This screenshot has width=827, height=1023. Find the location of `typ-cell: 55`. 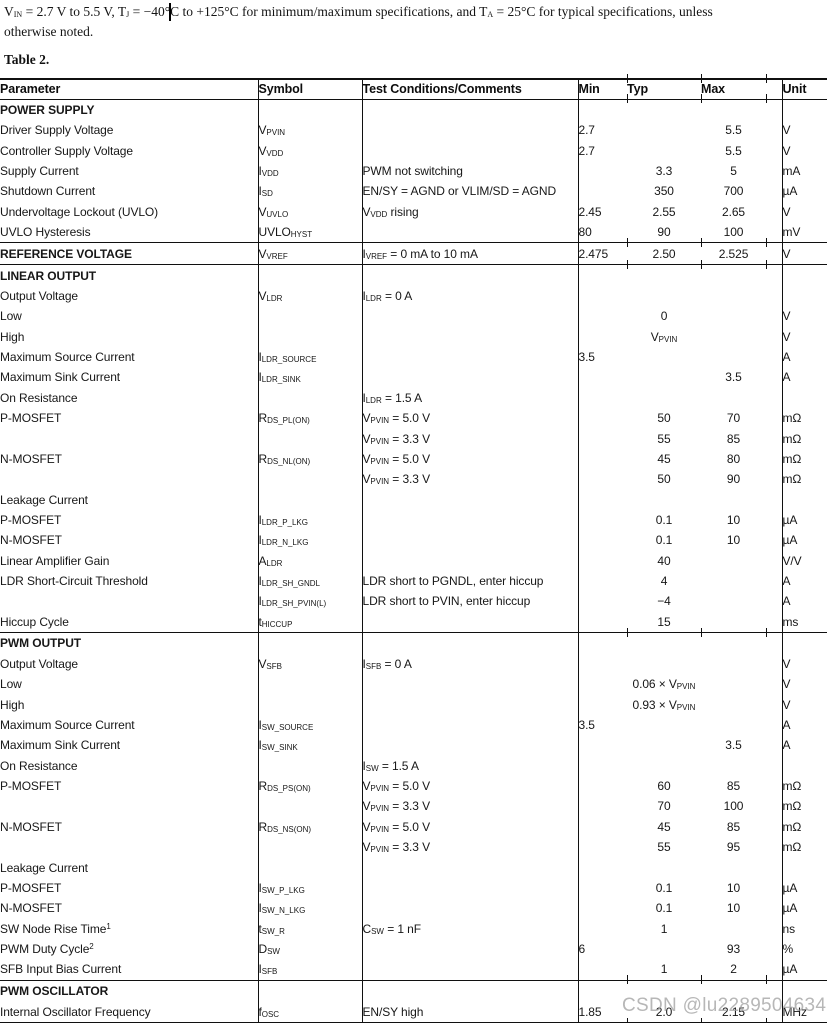

typ-cell: 55 is located at coordinates (664, 438).